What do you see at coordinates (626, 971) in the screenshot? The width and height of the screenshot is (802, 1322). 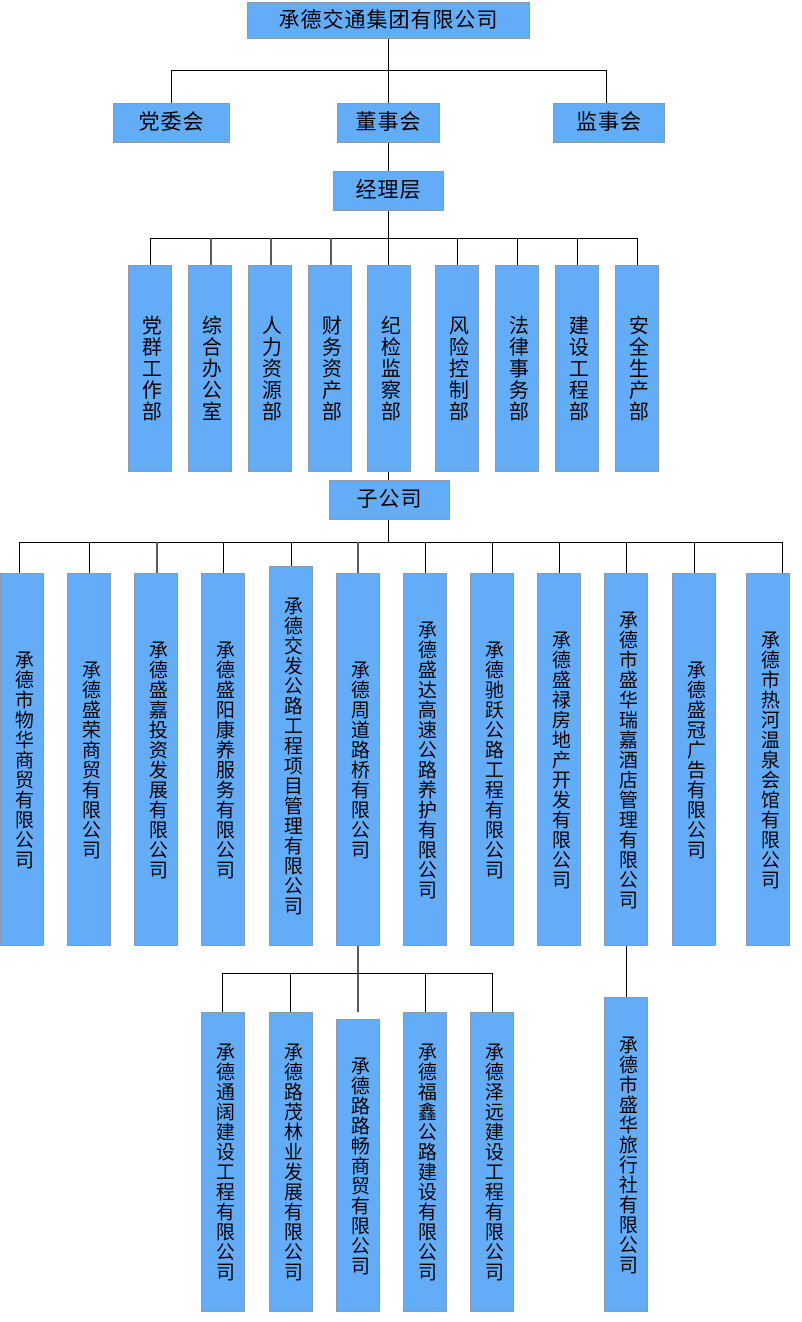 I see `connector-shenghua-to-travel-agency` at bounding box center [626, 971].